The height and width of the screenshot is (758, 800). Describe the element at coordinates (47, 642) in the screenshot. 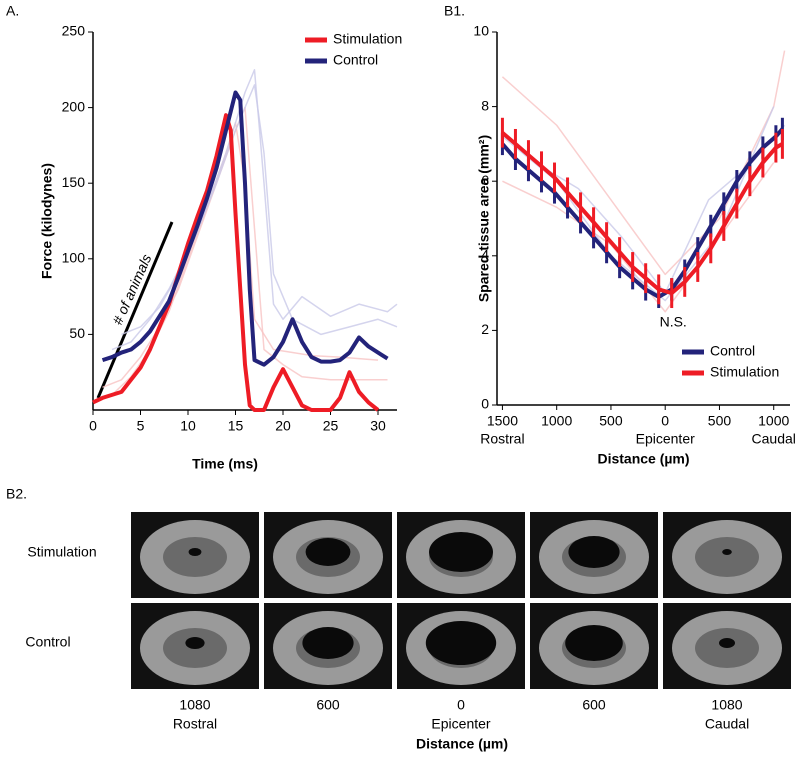

I see `row-label: Control` at that location.